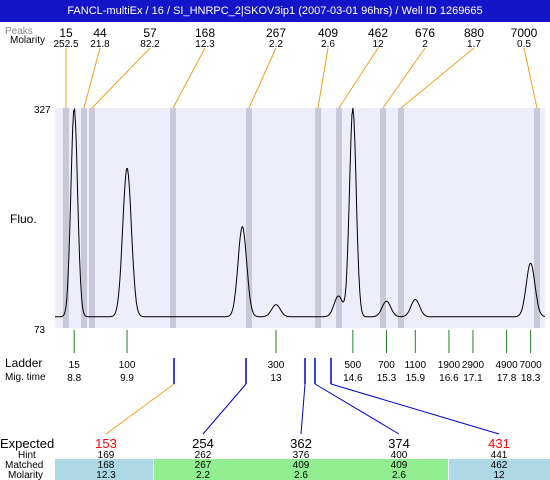 The width and height of the screenshot is (550, 480). Describe the element at coordinates (106, 443) in the screenshot. I see `expected-value: 153` at that location.